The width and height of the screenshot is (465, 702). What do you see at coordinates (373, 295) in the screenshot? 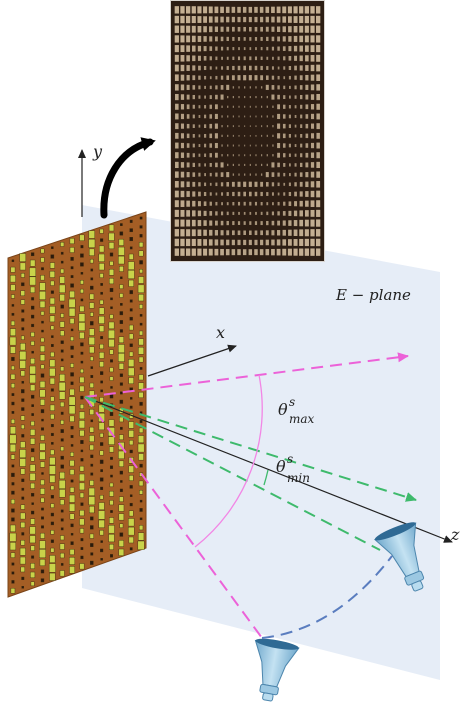
I see `e-plane-label: E − plane` at bounding box center [373, 295].